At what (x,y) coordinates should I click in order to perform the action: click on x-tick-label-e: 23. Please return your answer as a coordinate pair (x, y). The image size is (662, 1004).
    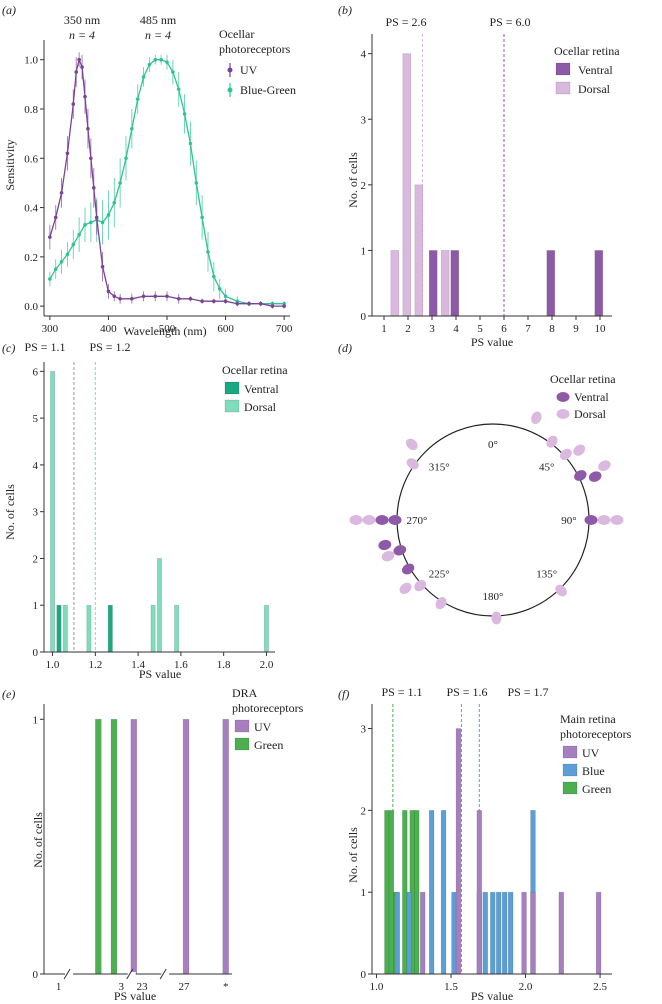
    Looking at the image, I should click on (143, 987).